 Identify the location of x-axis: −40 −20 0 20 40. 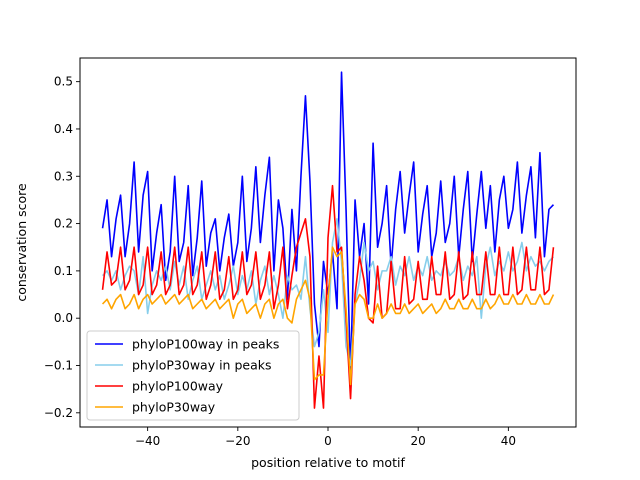
(325, 437).